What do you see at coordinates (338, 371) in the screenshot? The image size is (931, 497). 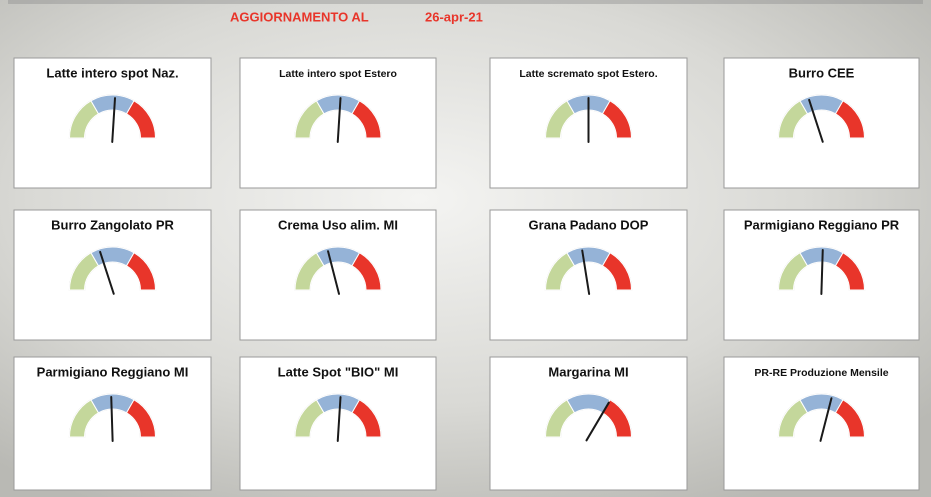 I see `gauge-title: Latte Spot "BIO" MI` at bounding box center [338, 371].